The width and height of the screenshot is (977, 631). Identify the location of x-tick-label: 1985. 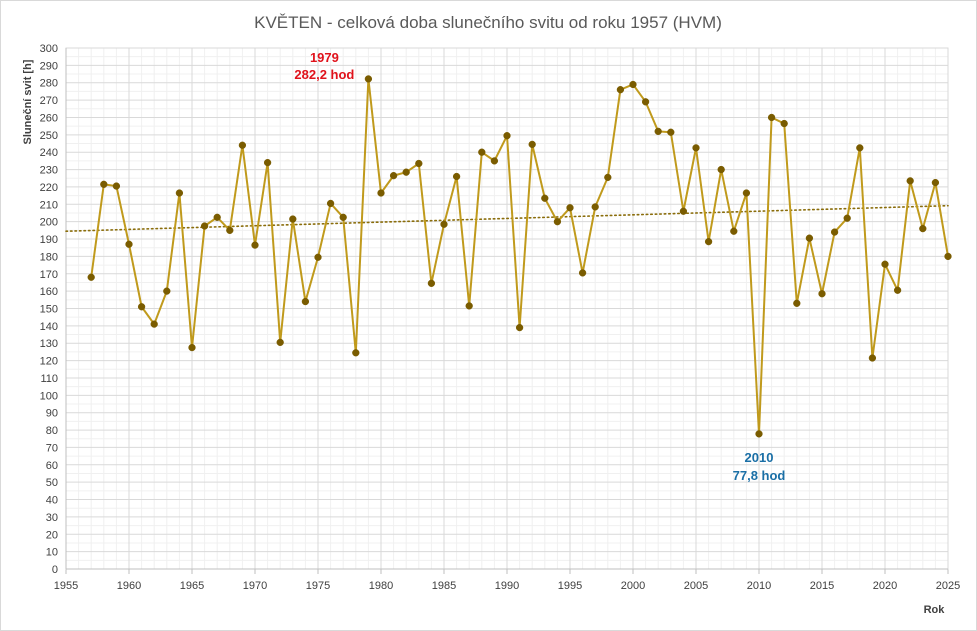
(444, 586).